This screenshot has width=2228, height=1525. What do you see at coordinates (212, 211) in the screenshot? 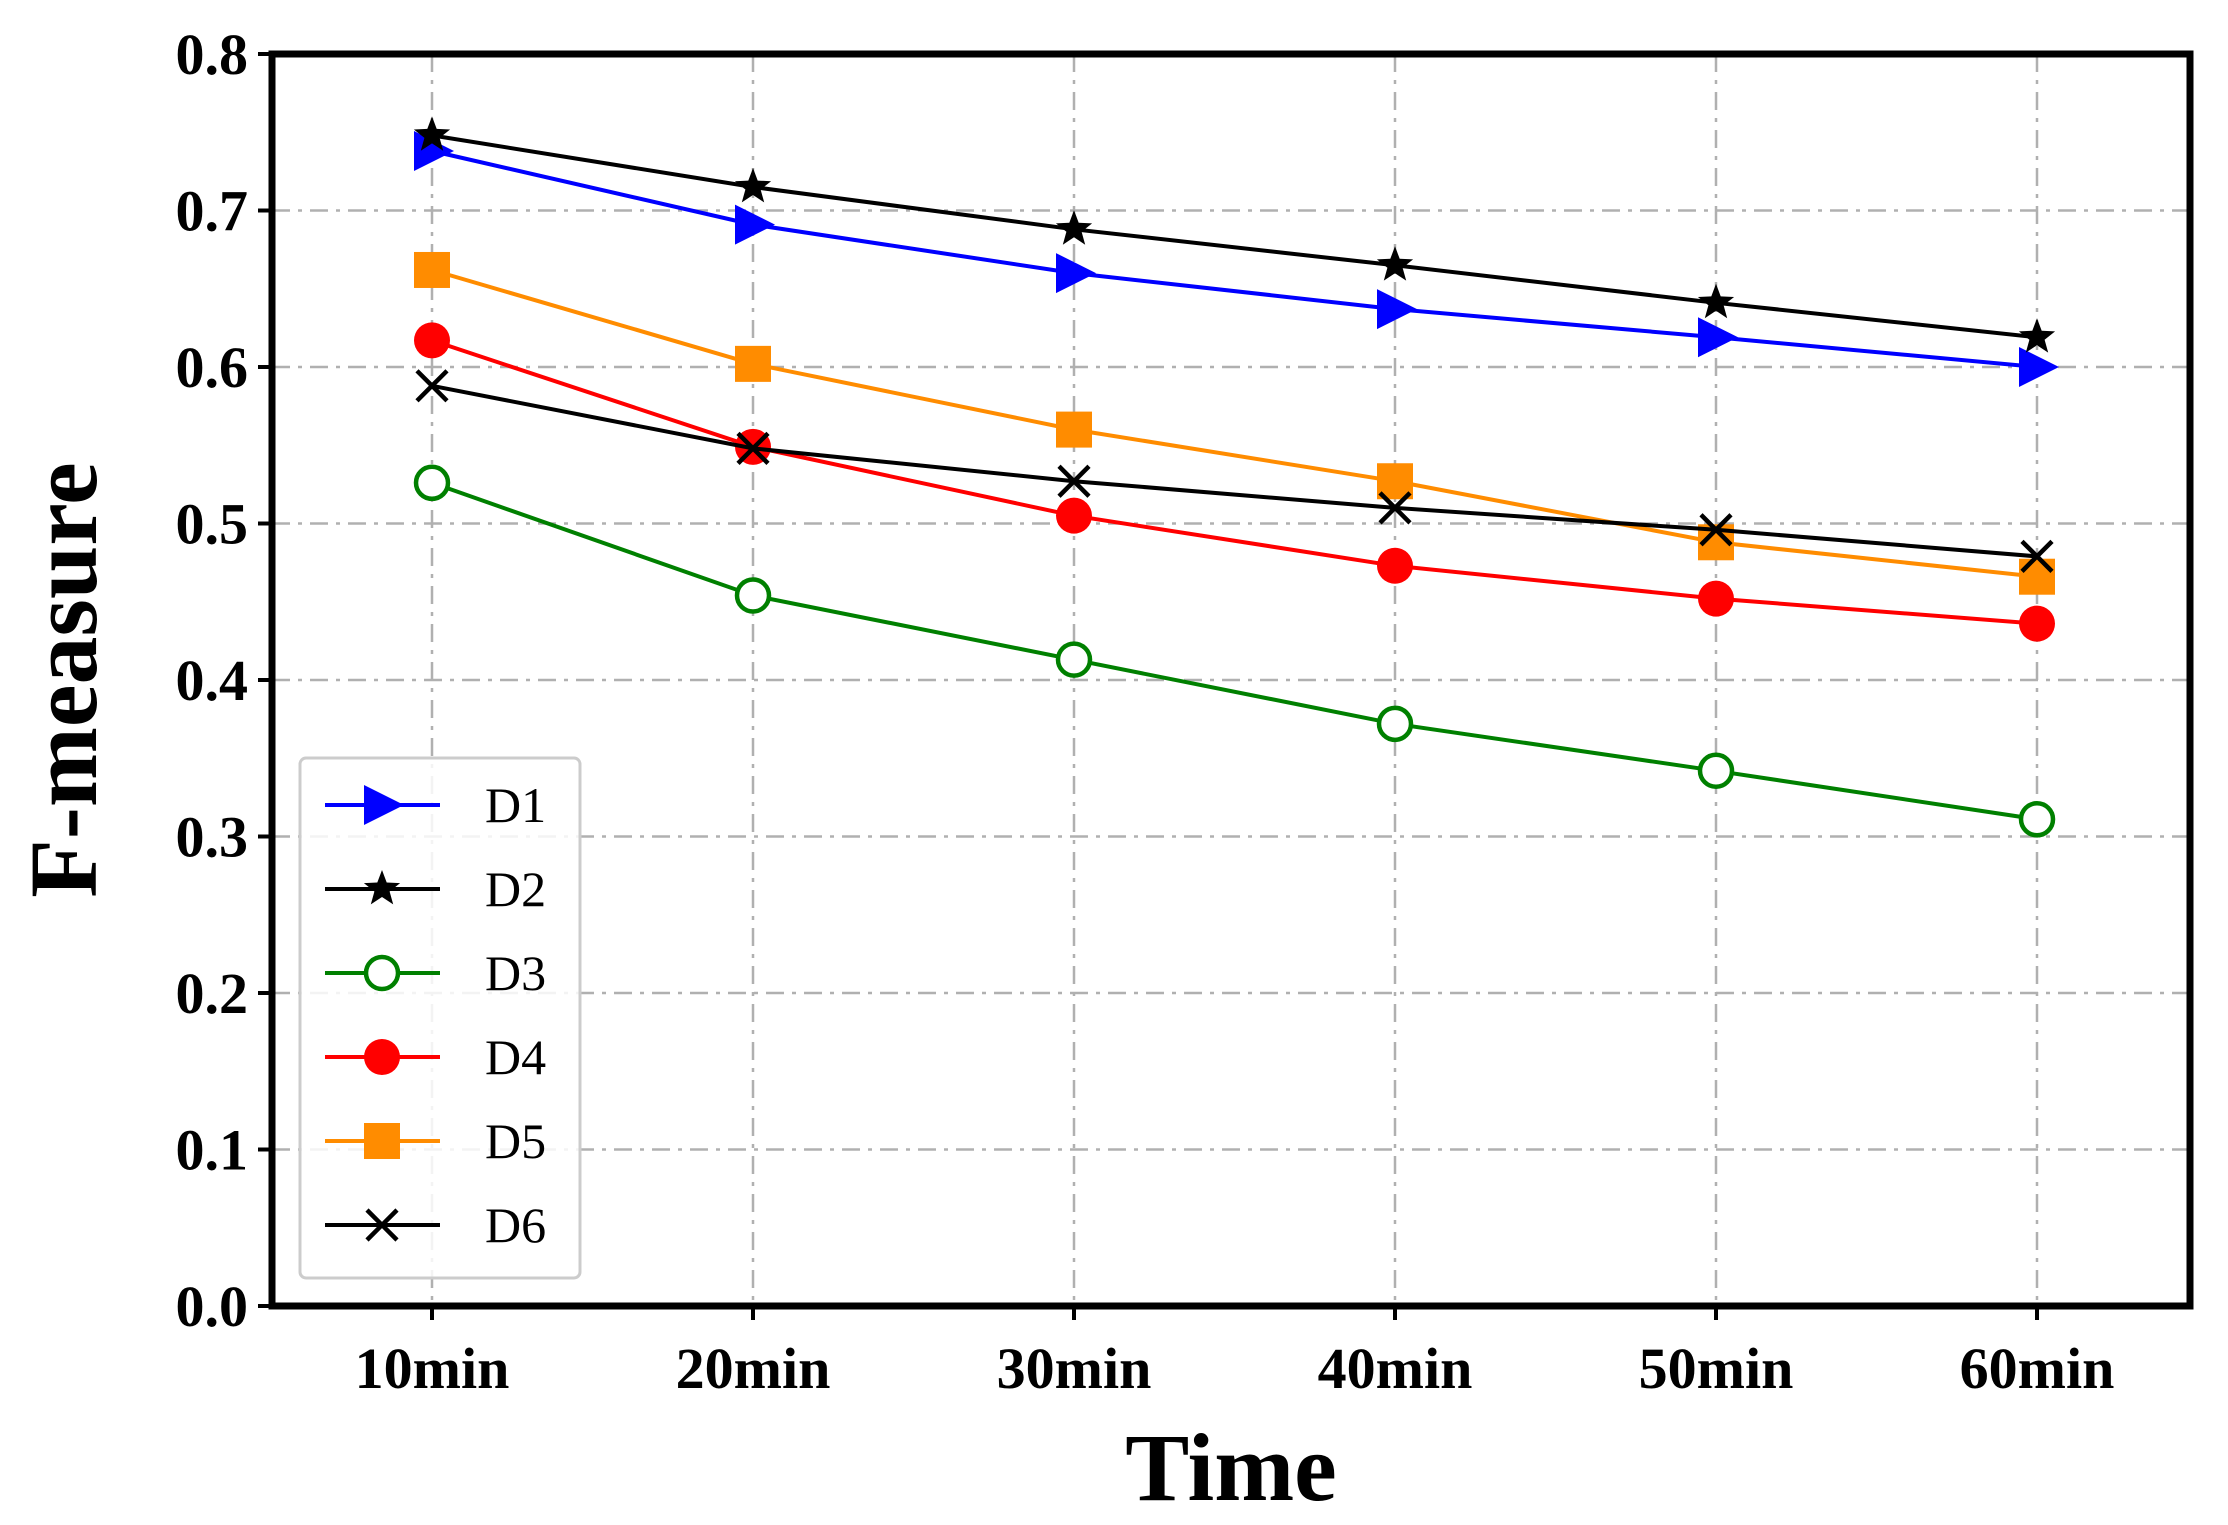
I see `y-tick-label: 0.7` at bounding box center [212, 211].